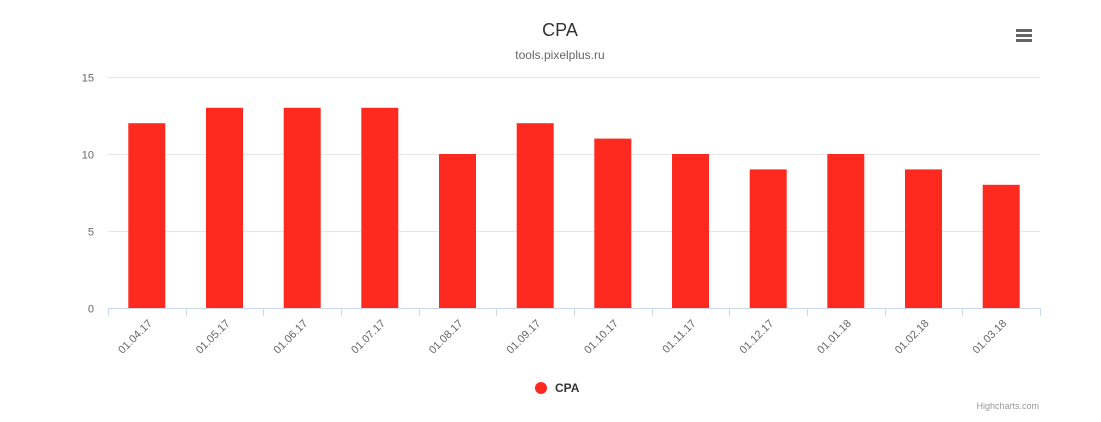 The height and width of the screenshot is (422, 1101). I want to click on legend-item: CPA, so click(557, 388).